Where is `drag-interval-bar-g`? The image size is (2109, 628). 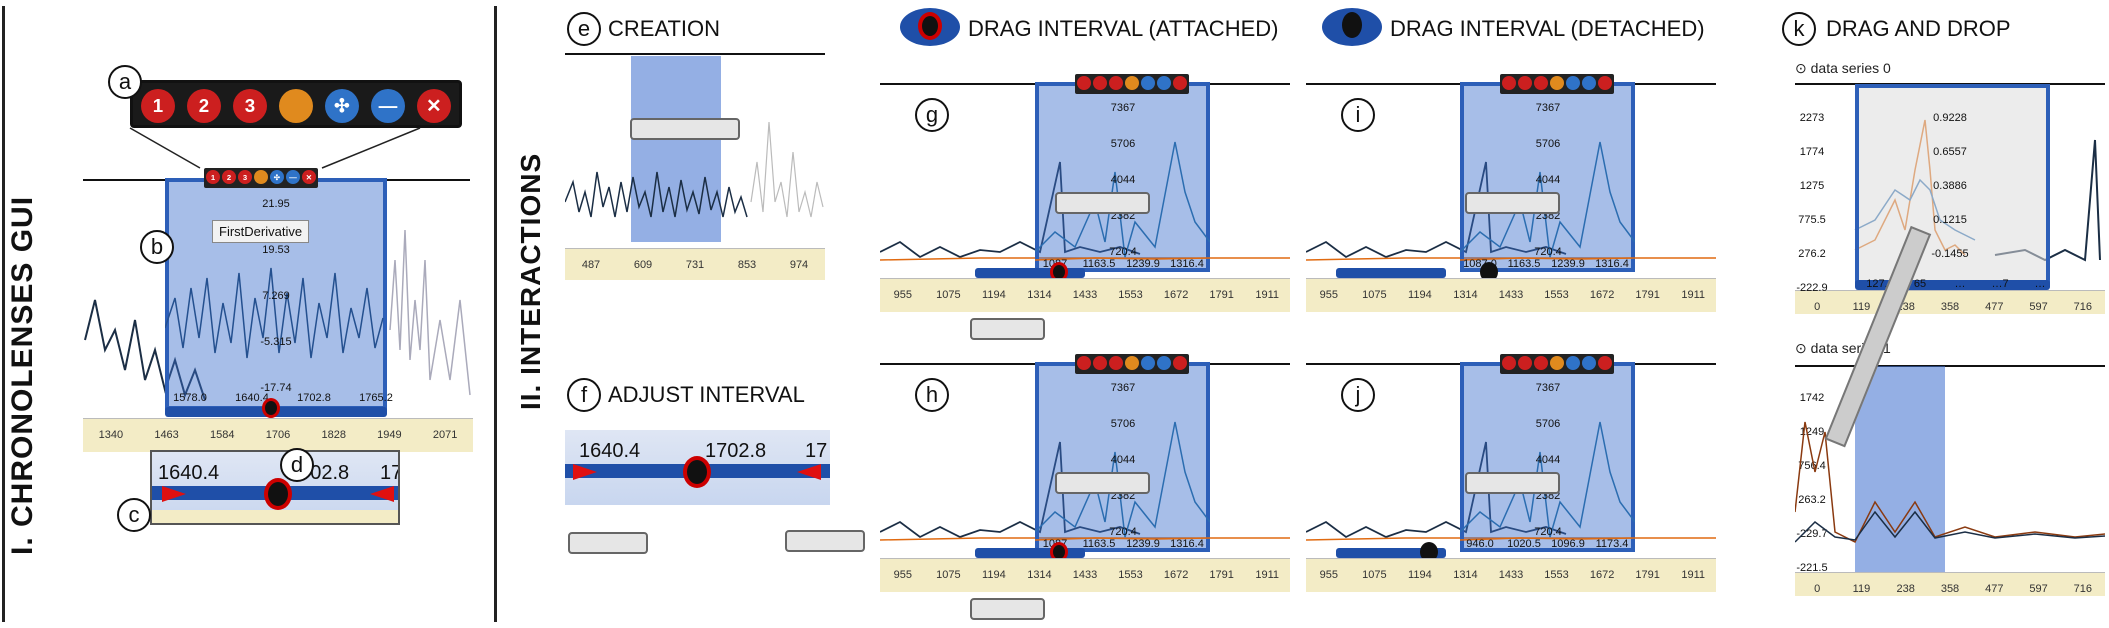
drag-interval-bar-g is located at coordinates (1030, 273).